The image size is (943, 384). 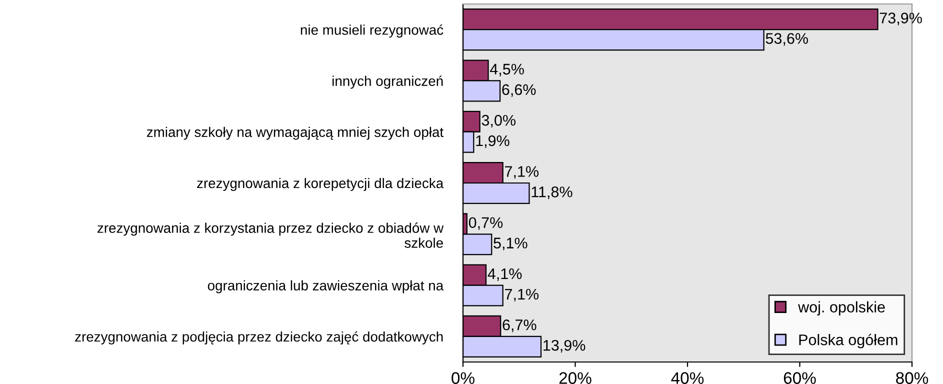 What do you see at coordinates (552, 193) in the screenshot?
I see `data-label: 11,8%` at bounding box center [552, 193].